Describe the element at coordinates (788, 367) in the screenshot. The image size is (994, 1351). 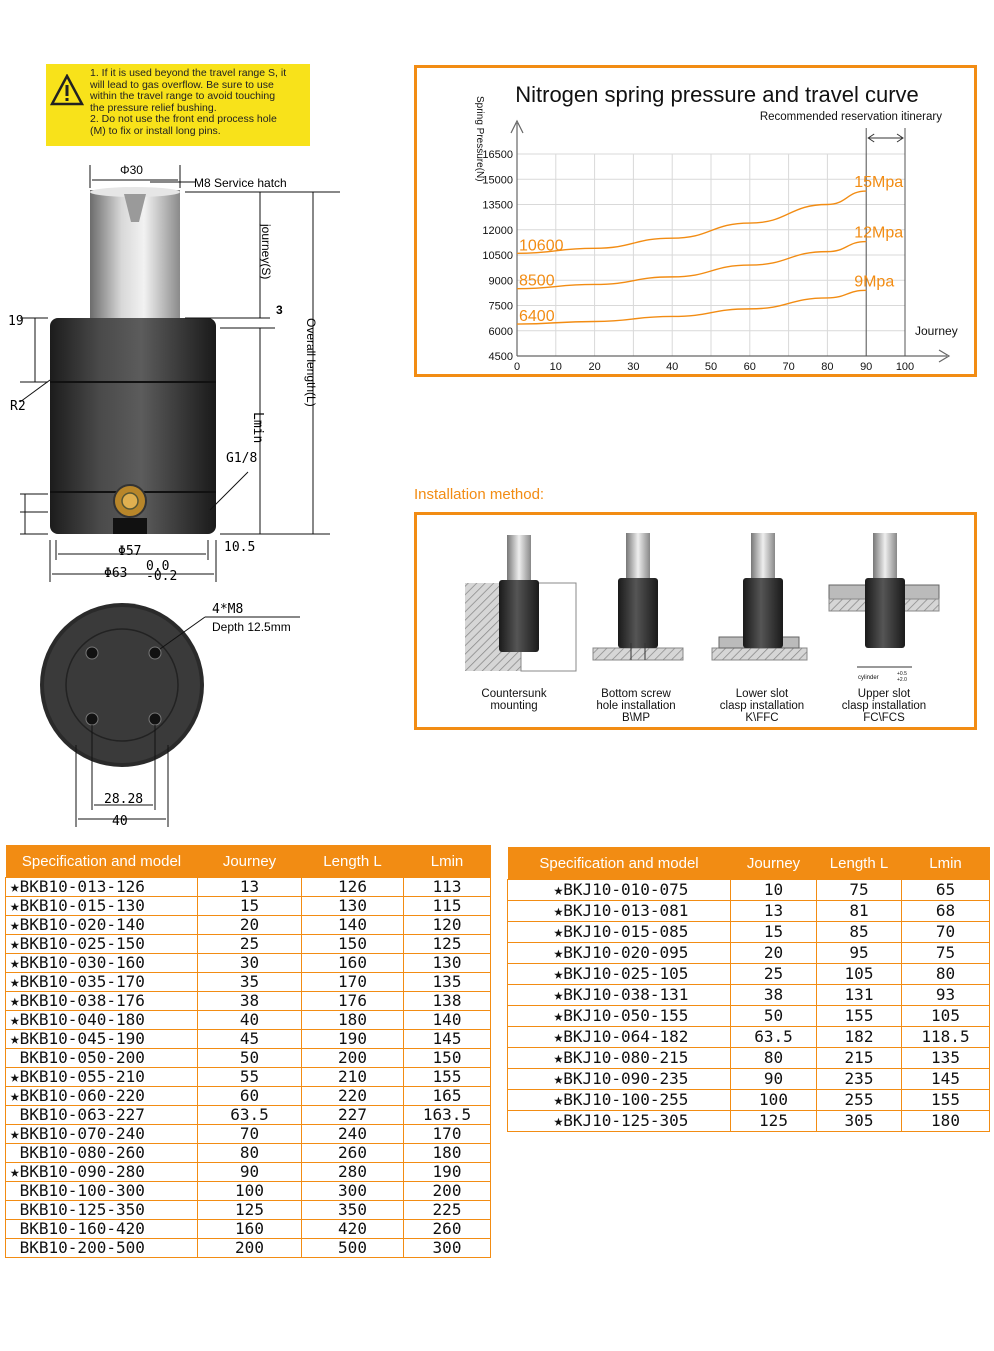
I see `x-tick-label: 70` at that location.